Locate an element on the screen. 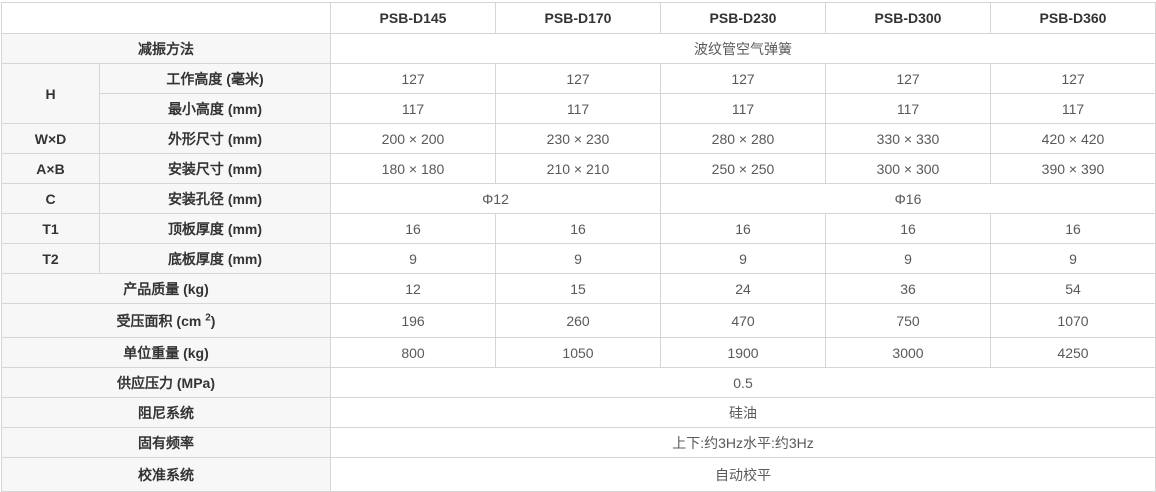 The image size is (1156, 492). row-pressure-area: 受压面积 (cm 2) 196 260 470 750 1070 is located at coordinates (578, 320).